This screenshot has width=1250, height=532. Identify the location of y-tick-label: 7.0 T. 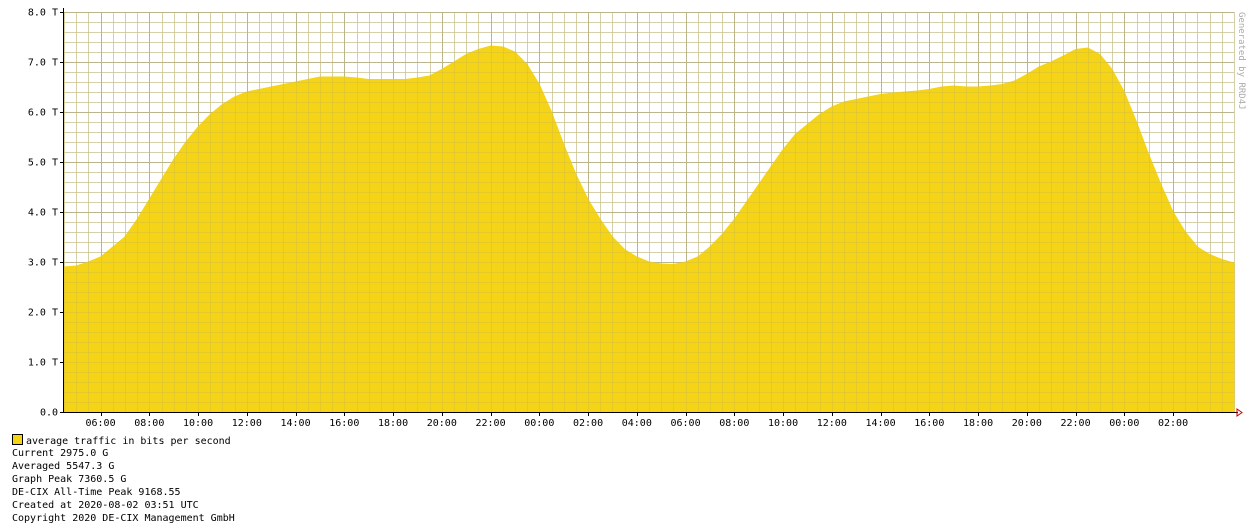
(43, 63).